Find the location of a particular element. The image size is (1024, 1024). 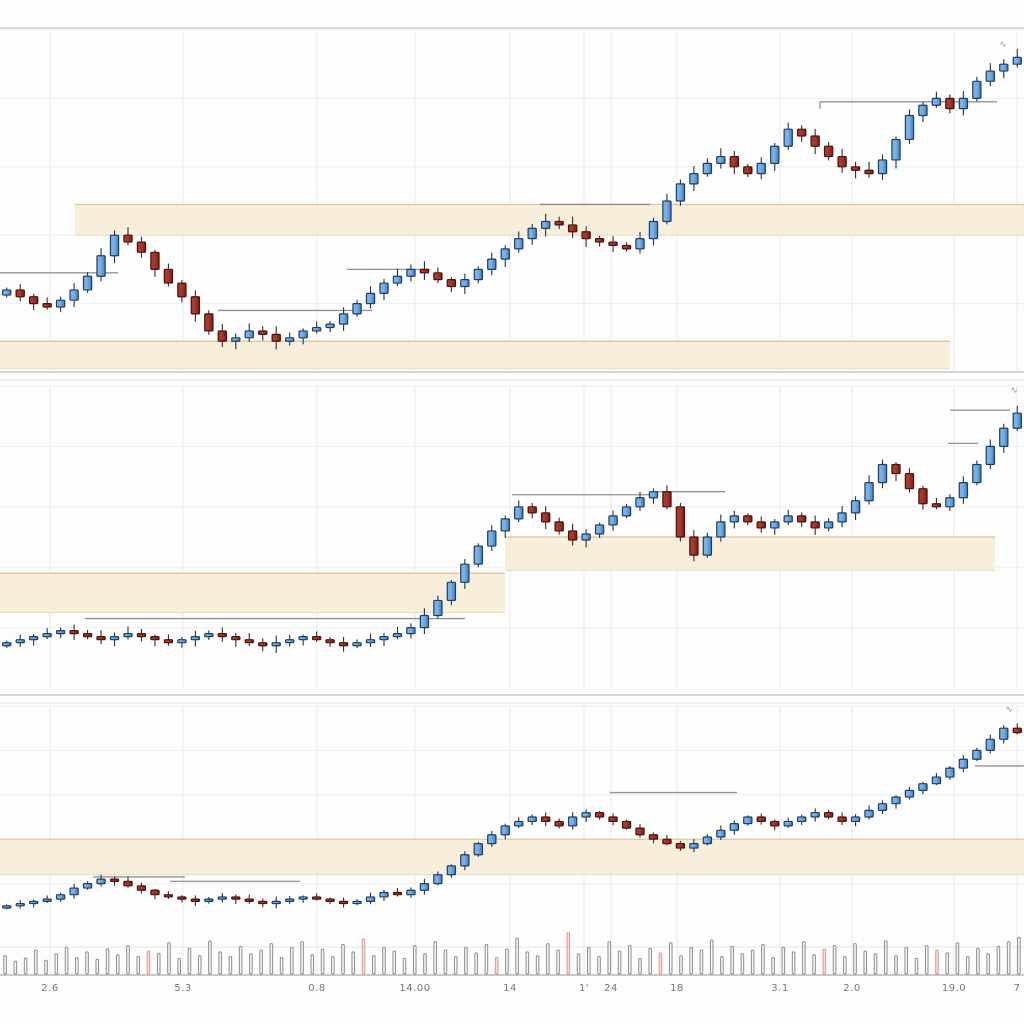

volume-bar-red is located at coordinates (363, 956).